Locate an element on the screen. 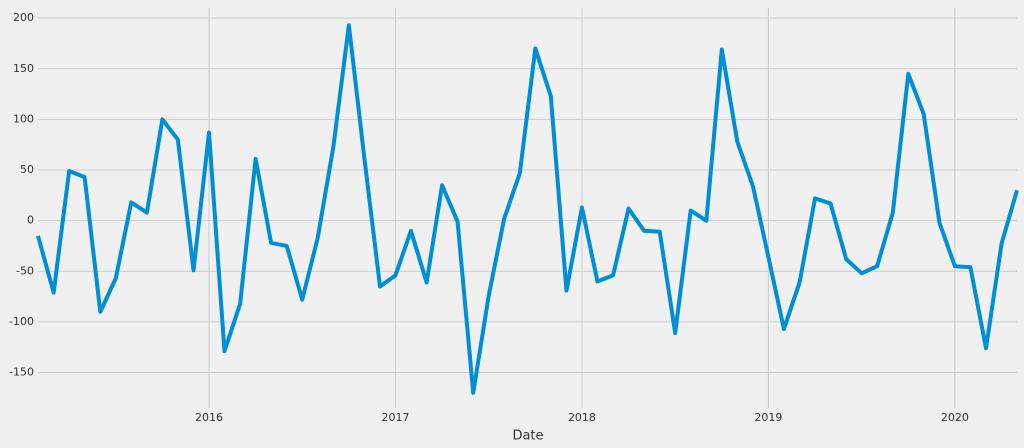  x-tick-label: 2020 is located at coordinates (955, 417).